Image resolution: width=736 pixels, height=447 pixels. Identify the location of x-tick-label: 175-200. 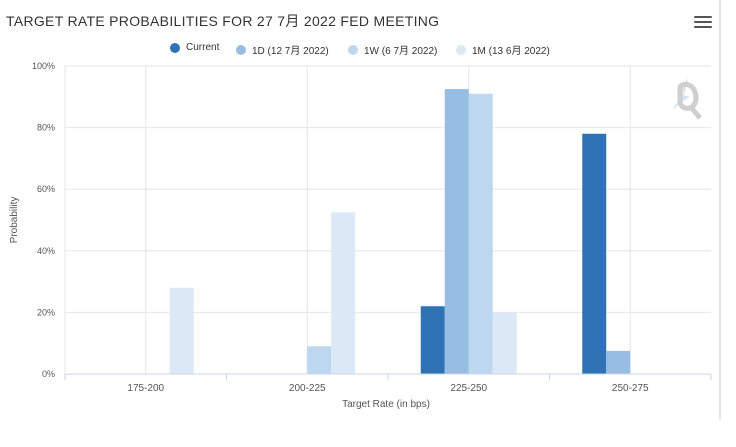
(145, 388).